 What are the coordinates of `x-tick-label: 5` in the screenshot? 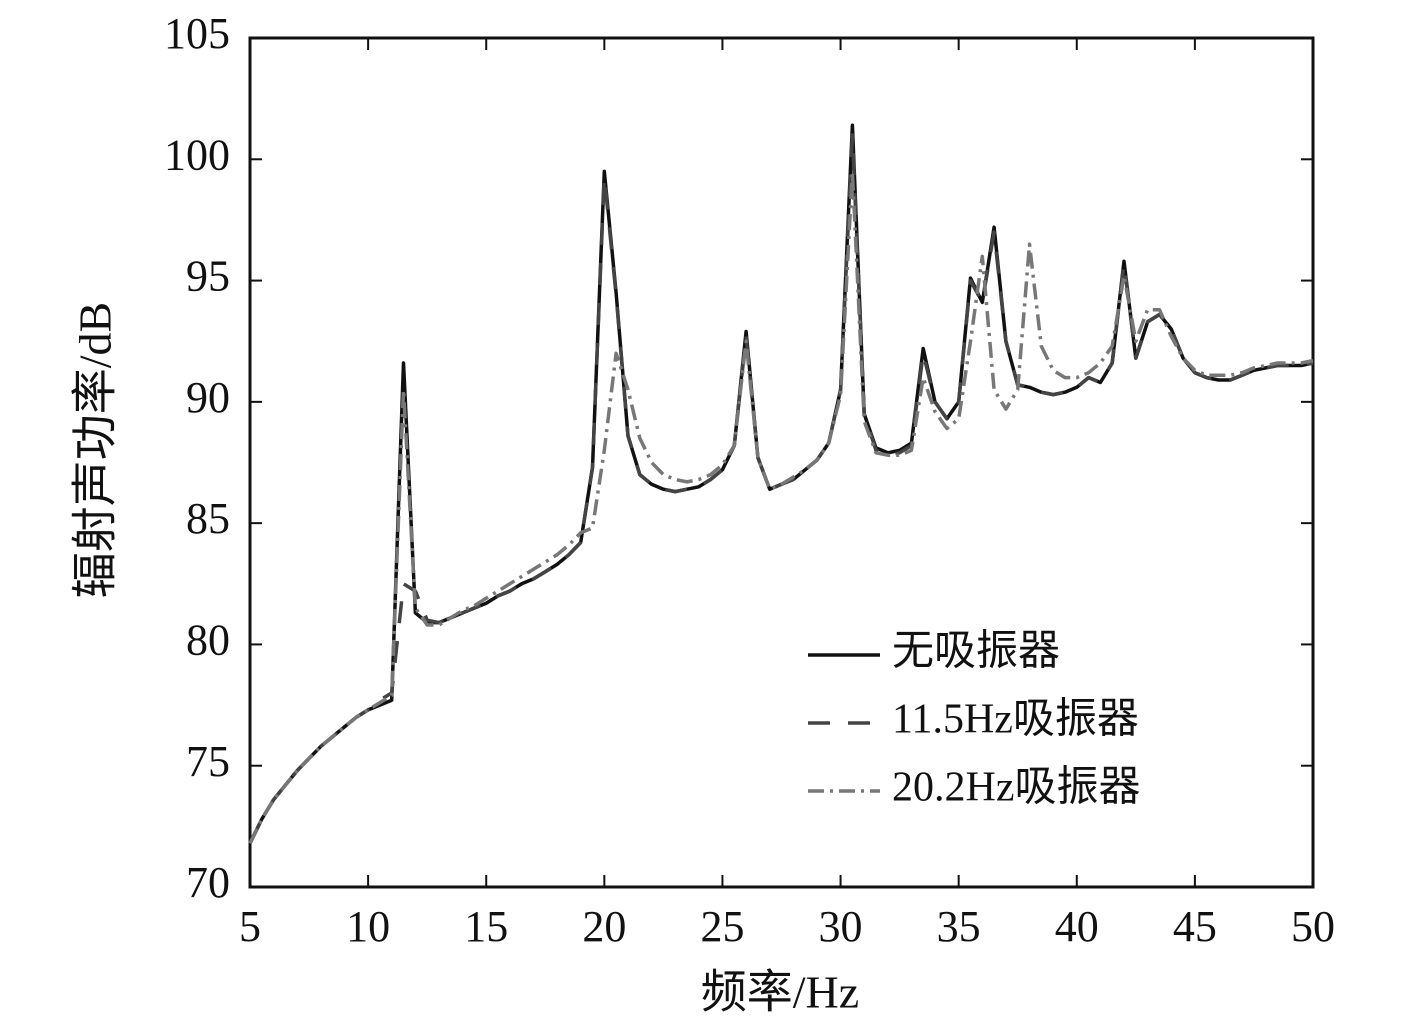 It's located at (250, 926).